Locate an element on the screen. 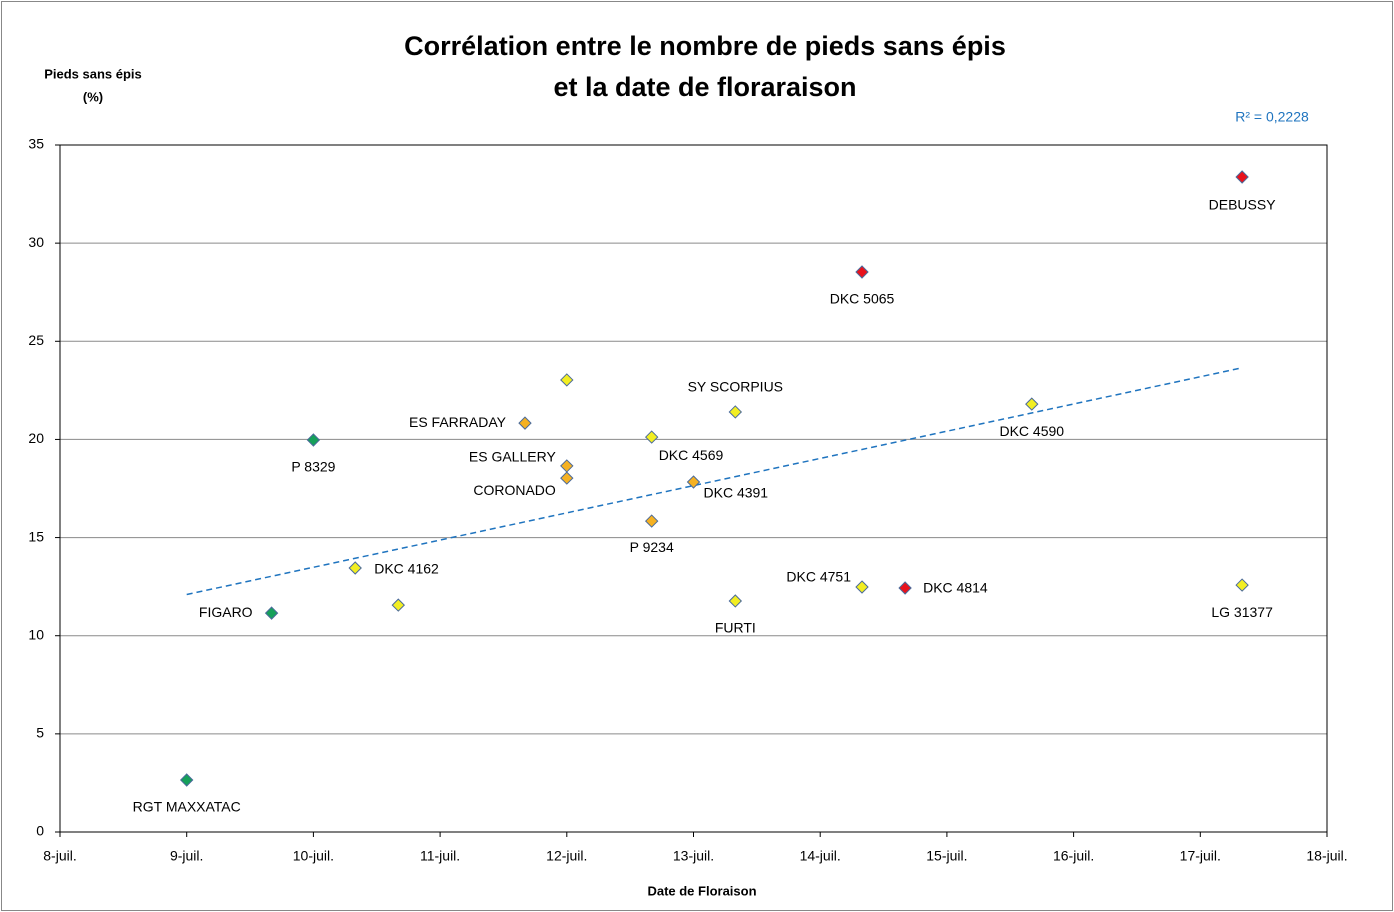 This screenshot has height=912, width=1394. y-tick-label: 35 is located at coordinates (36, 144).